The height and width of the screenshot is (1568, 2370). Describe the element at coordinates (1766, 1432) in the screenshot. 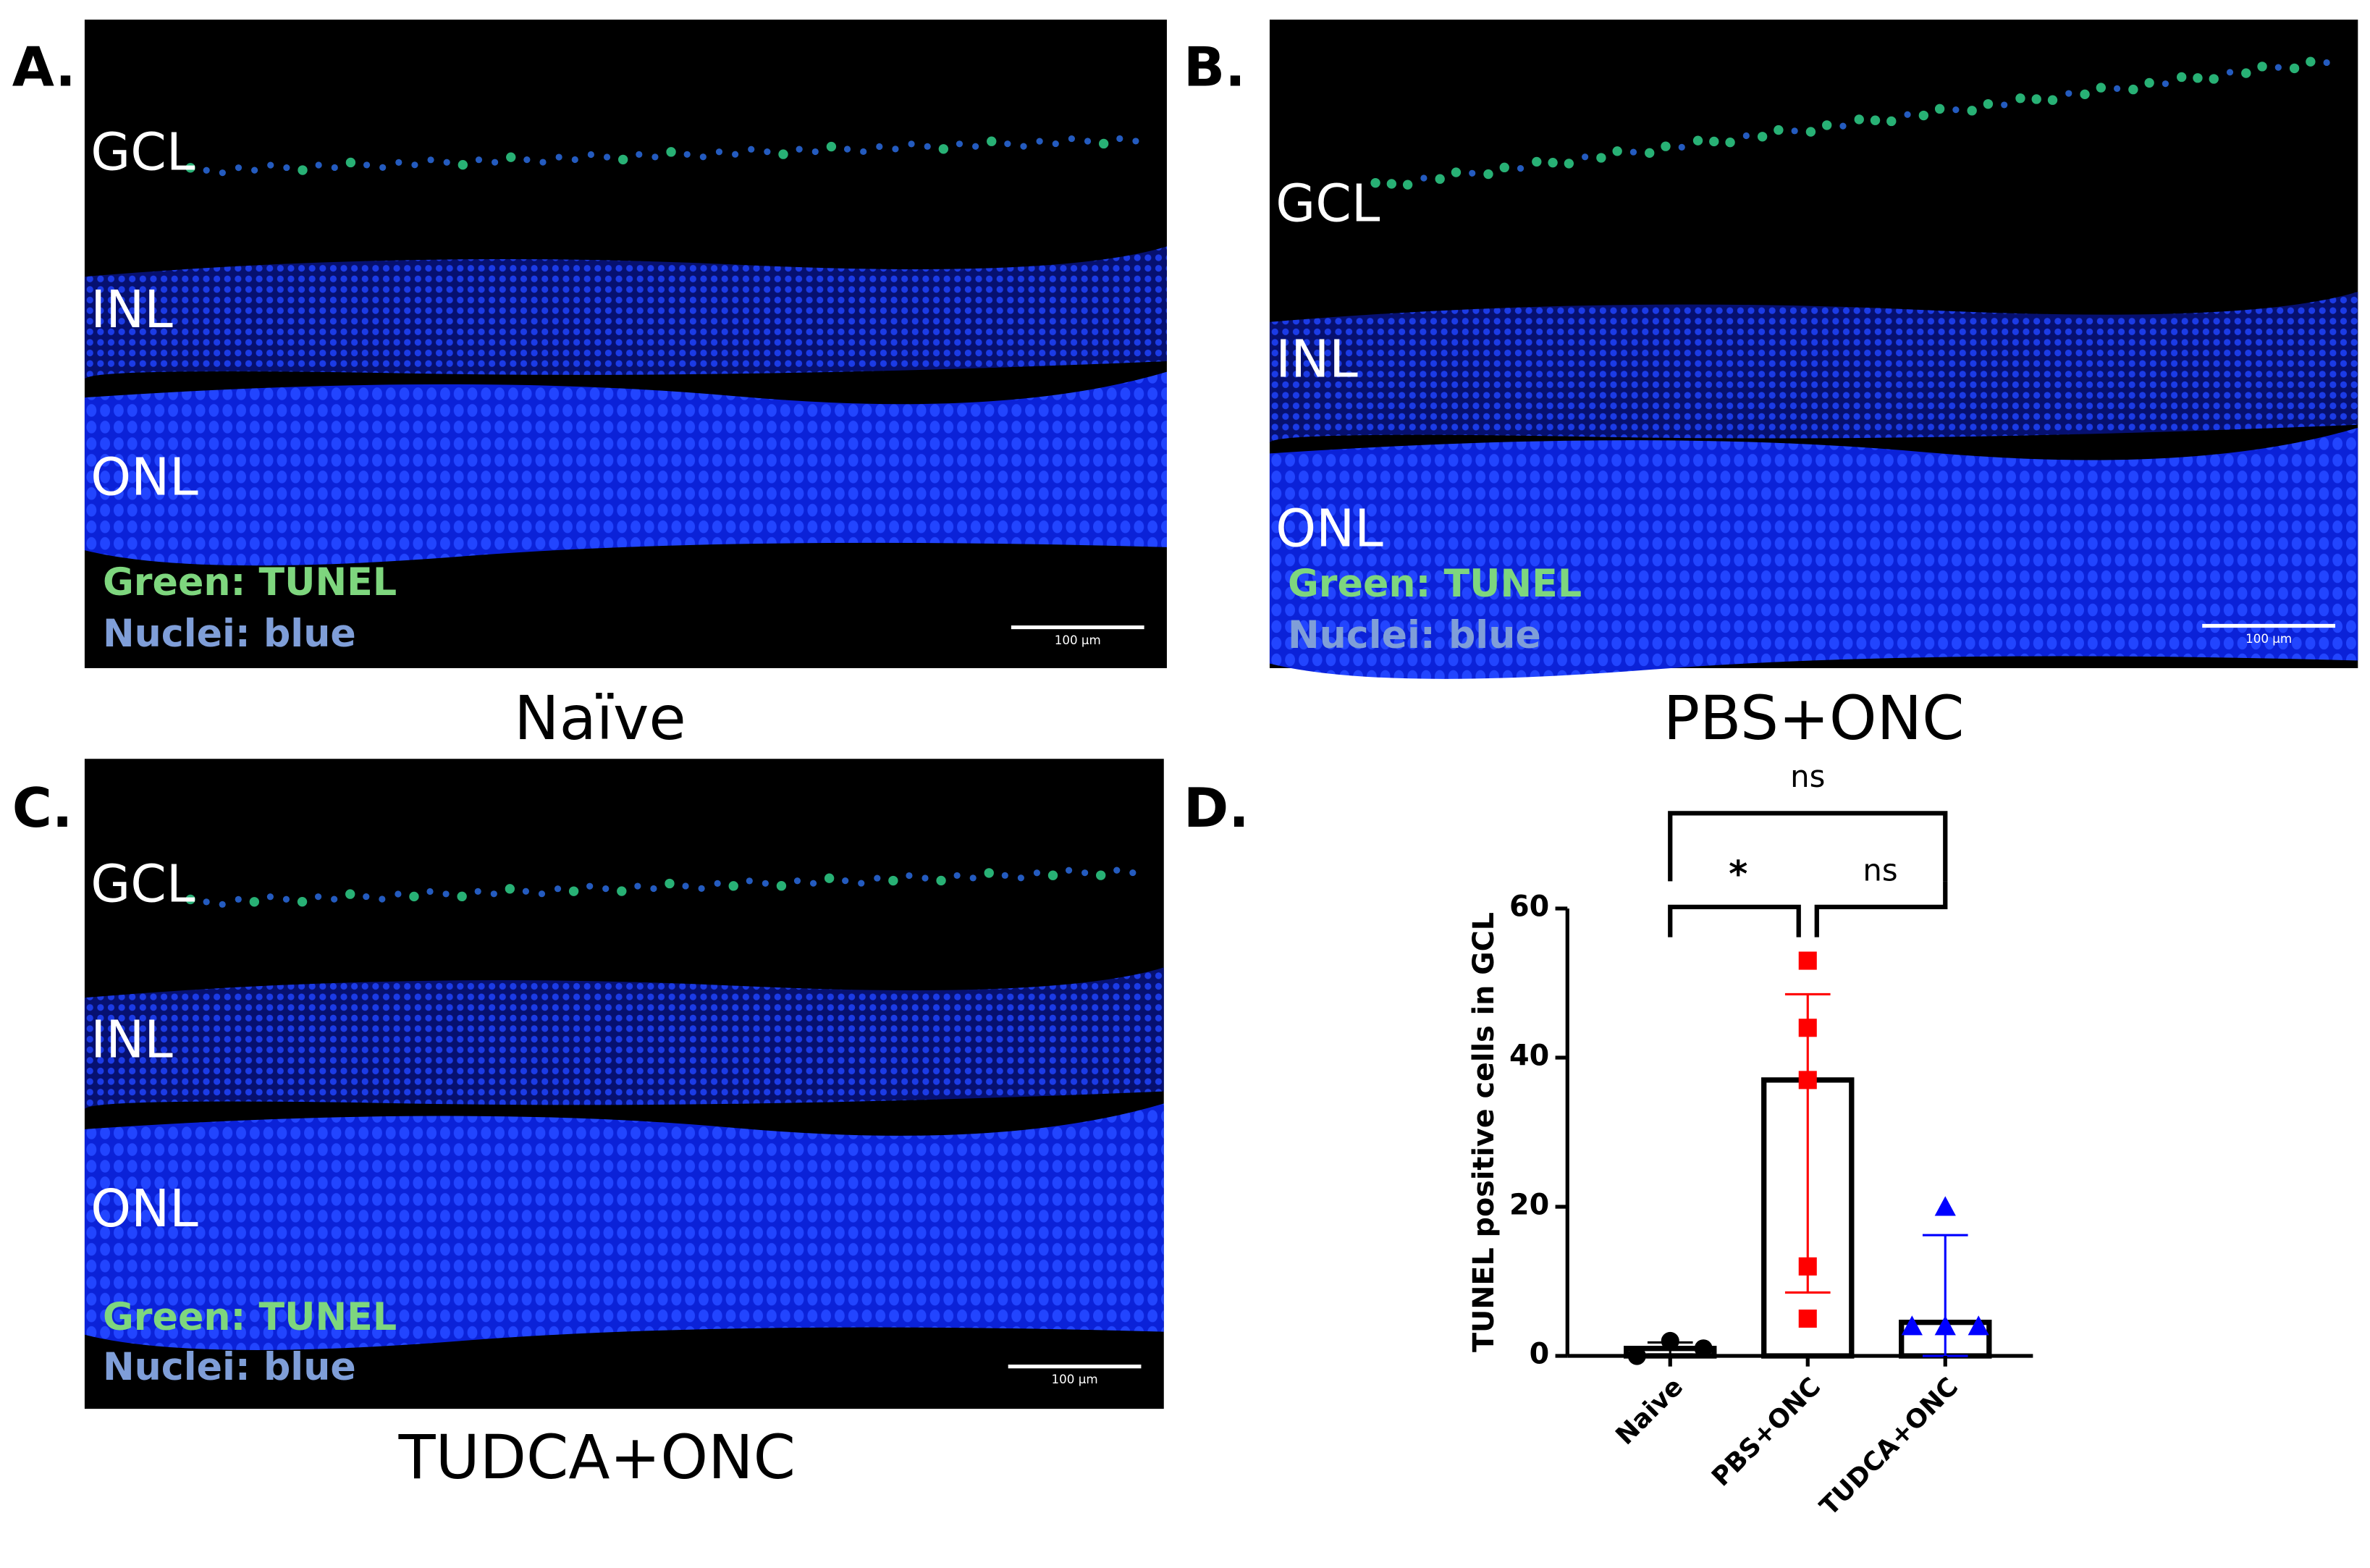

I see `x-tick-label: PBS+ONC` at that location.